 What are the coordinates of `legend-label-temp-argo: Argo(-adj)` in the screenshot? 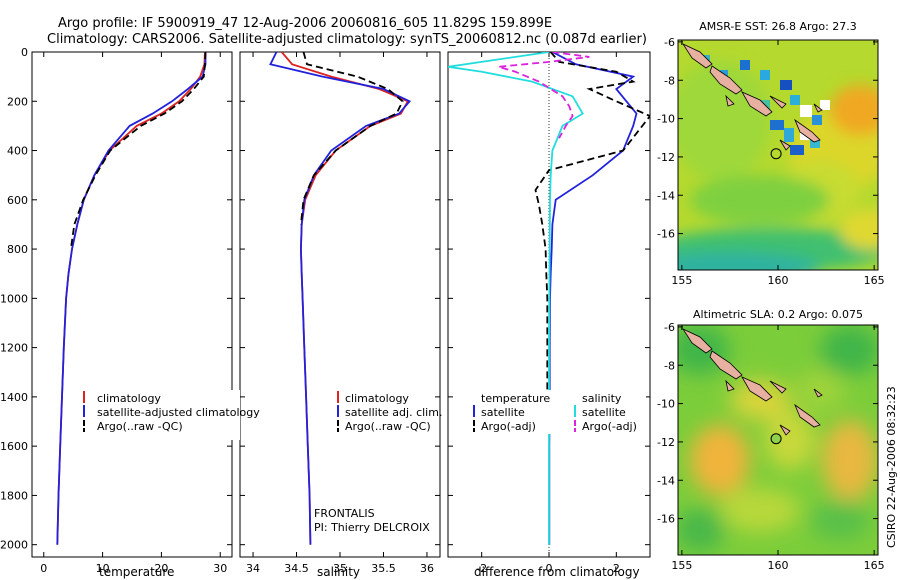 It's located at (508, 426).